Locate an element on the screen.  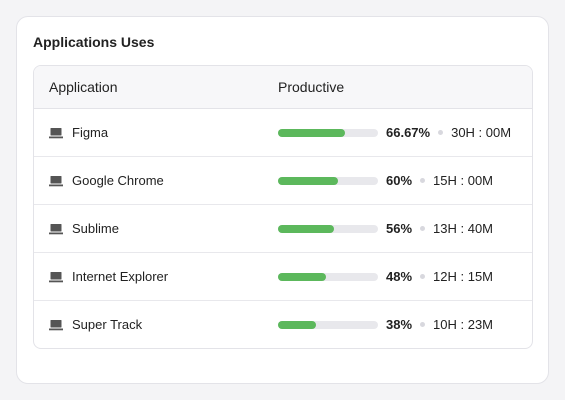
stats: 60% 15H : 00M is located at coordinates (439, 180).